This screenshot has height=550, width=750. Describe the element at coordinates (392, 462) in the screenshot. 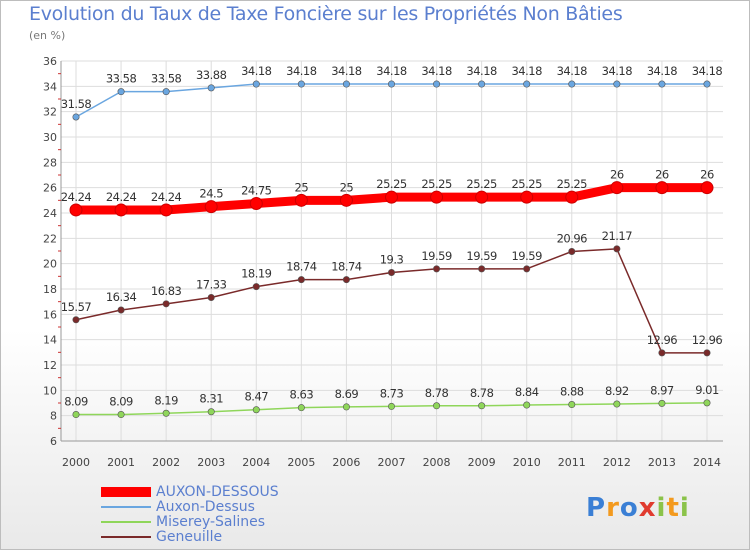

I see `x-tick-label: 2007` at that location.